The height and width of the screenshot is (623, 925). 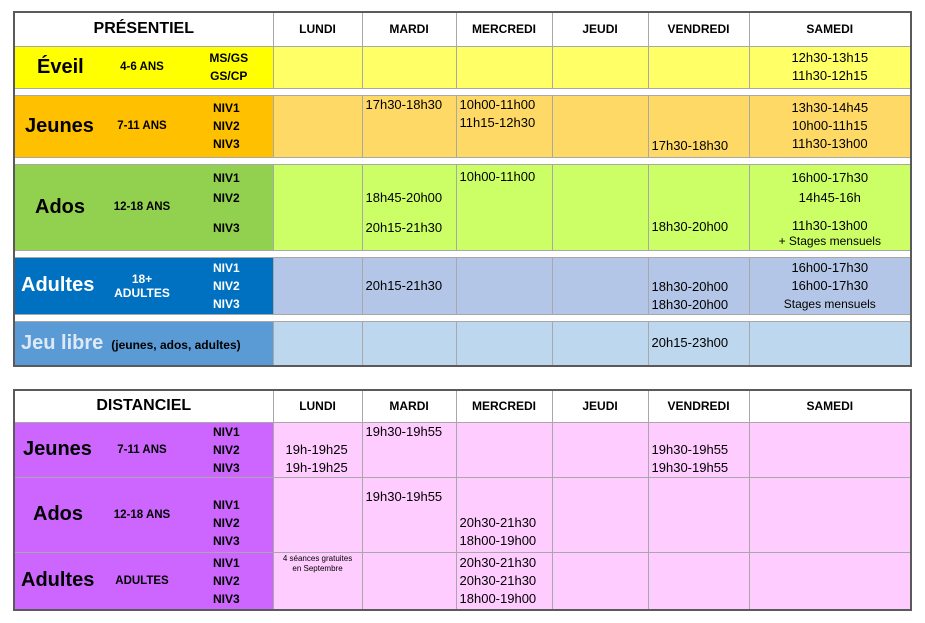 I want to click on age-dist-adultes: ADULTES, so click(x=142, y=581).